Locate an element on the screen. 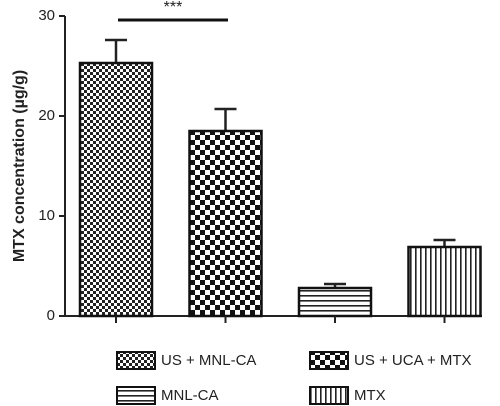 This screenshot has height=406, width=500. legend-label: US + UCA + MTX is located at coordinates (413, 360).